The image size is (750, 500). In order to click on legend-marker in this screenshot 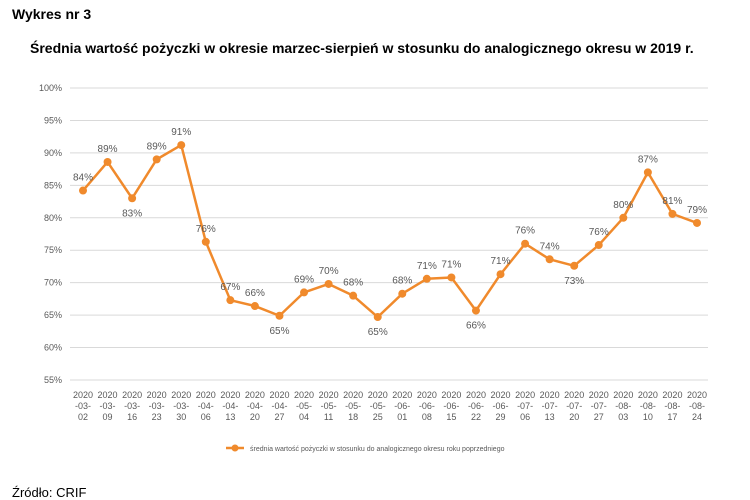, I will do `click(235, 448)`.